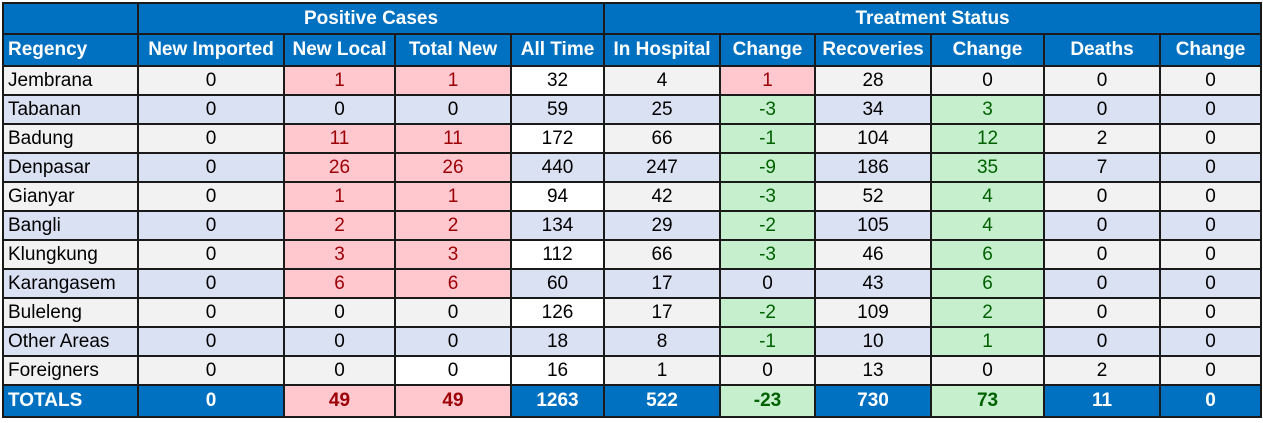 This screenshot has height=423, width=1263. Describe the element at coordinates (70, 283) in the screenshot. I see `regency-name-cell: Karangasem` at that location.